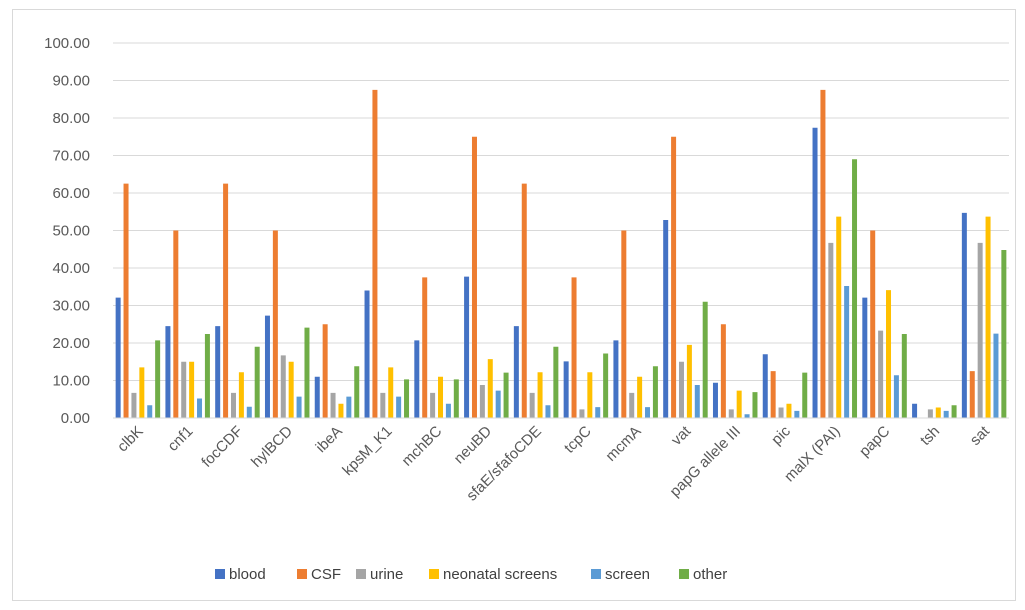  I want to click on x-tick-label: mcmA, so click(623, 444).